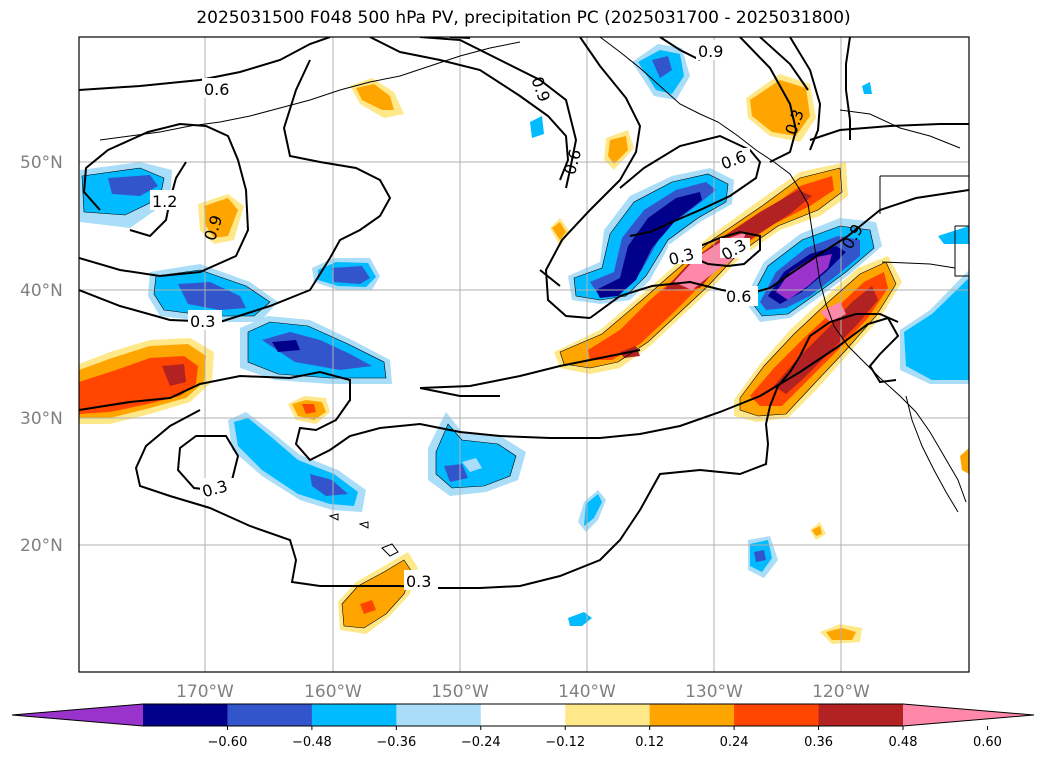  What do you see at coordinates (841, 692) in the screenshot?
I see `lon-label: 120°W` at bounding box center [841, 692].